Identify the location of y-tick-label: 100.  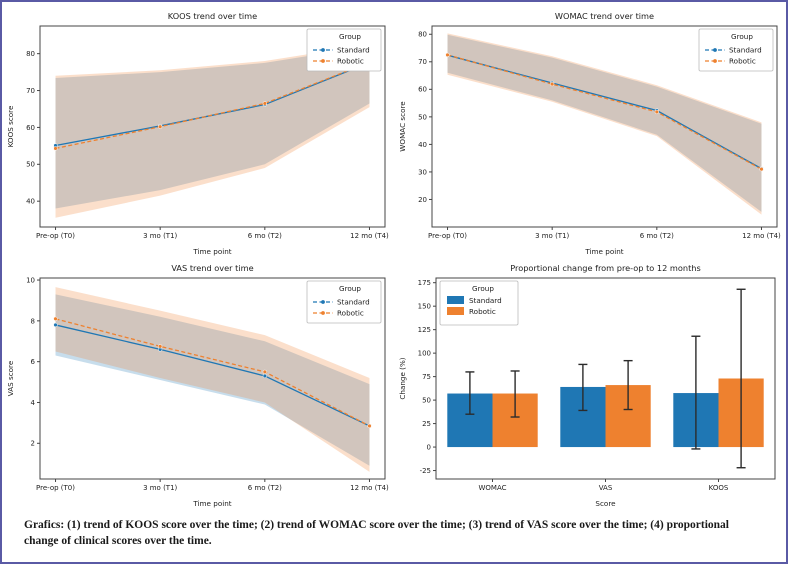
(424, 354).